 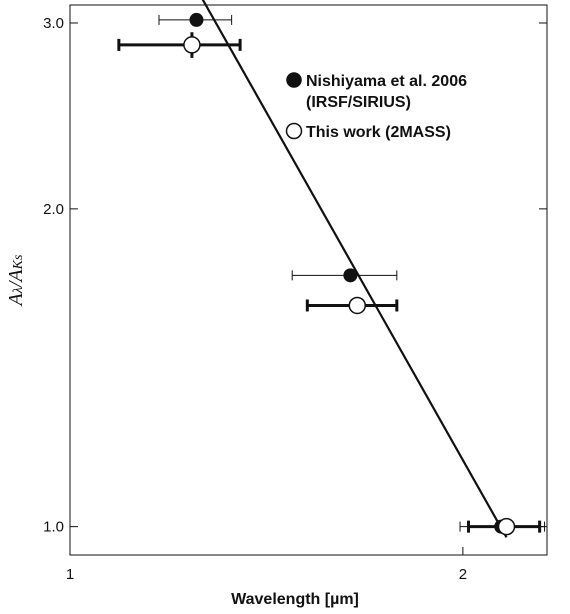 What do you see at coordinates (16, 280) in the screenshot?
I see `y-axis-label: Aλ/AKs` at bounding box center [16, 280].